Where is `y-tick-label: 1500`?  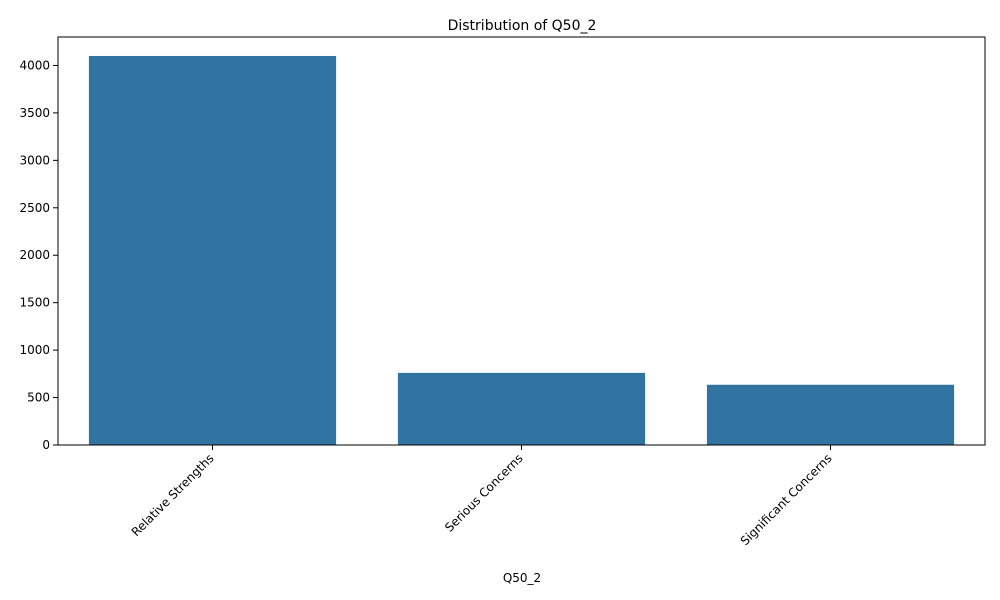 y-tick-label: 1500 is located at coordinates (34, 303).